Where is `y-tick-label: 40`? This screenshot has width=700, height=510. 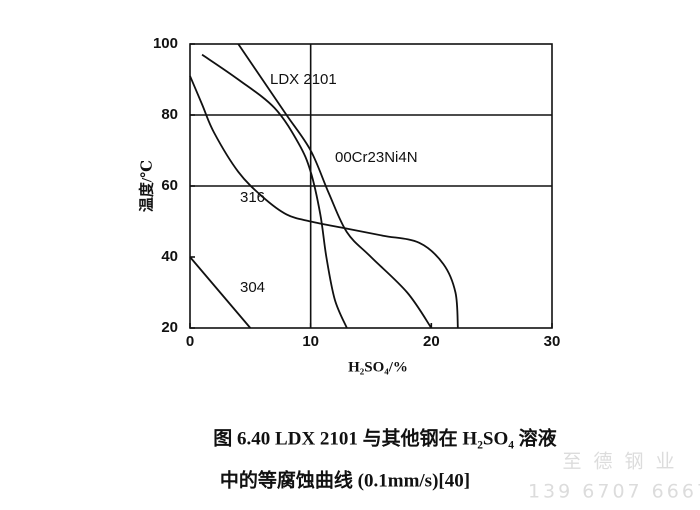 y-tick-label: 40 is located at coordinates (169, 256).